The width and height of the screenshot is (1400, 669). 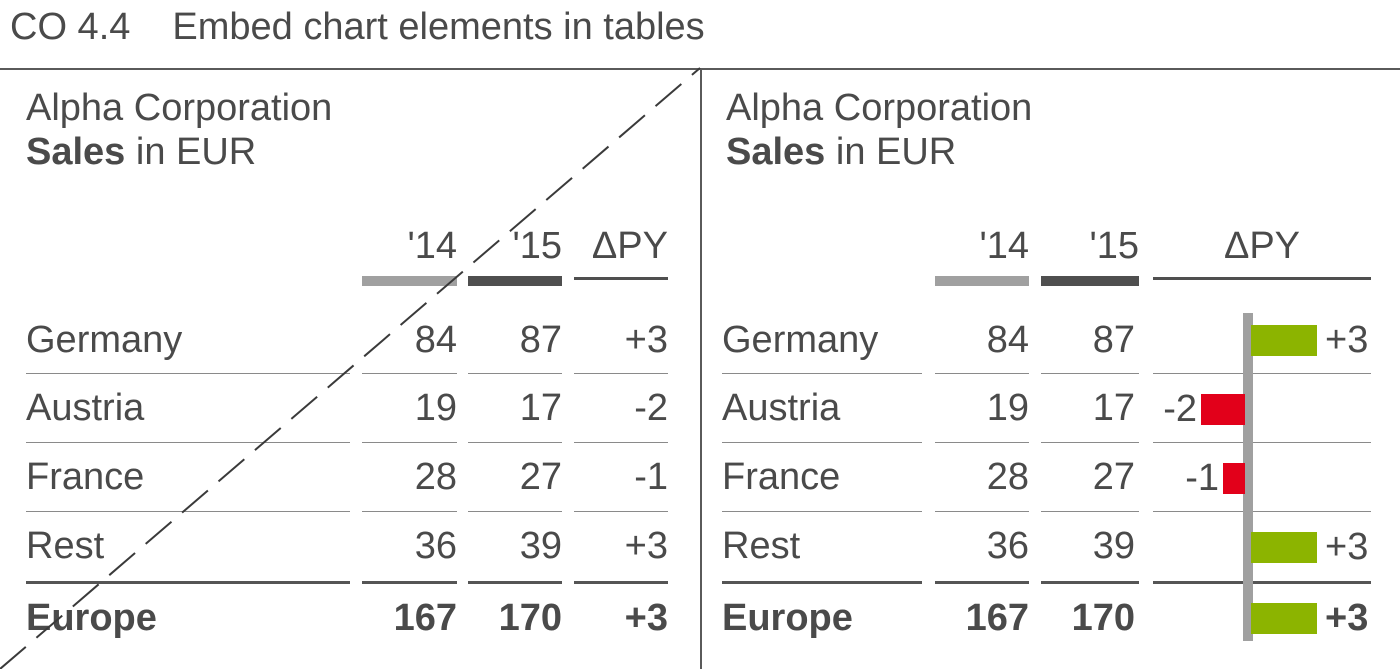 I want to click on right-panel-measure: Sales in EUR, so click(x=841, y=152).